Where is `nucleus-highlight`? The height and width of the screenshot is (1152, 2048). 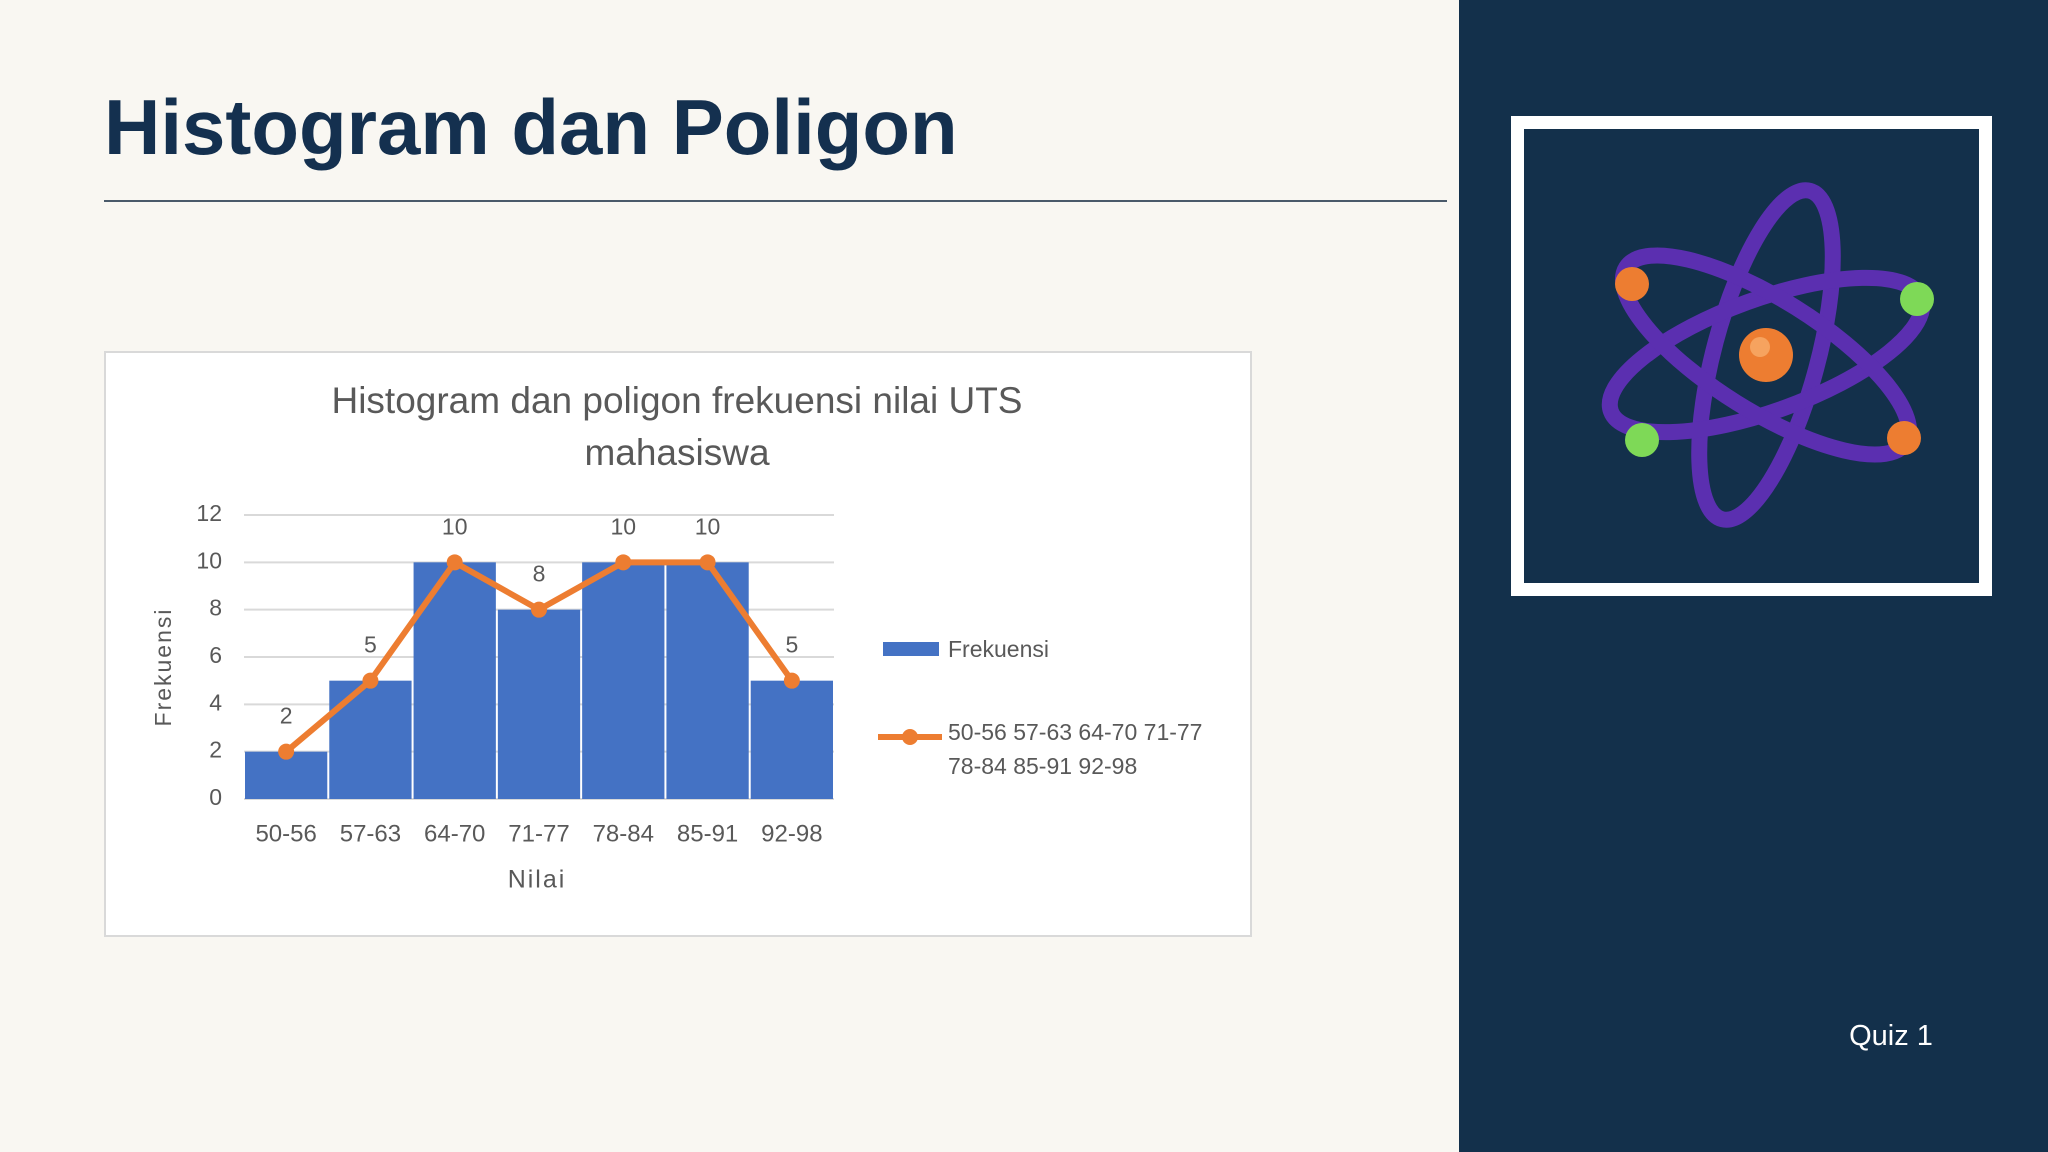 nucleus-highlight is located at coordinates (1760, 347).